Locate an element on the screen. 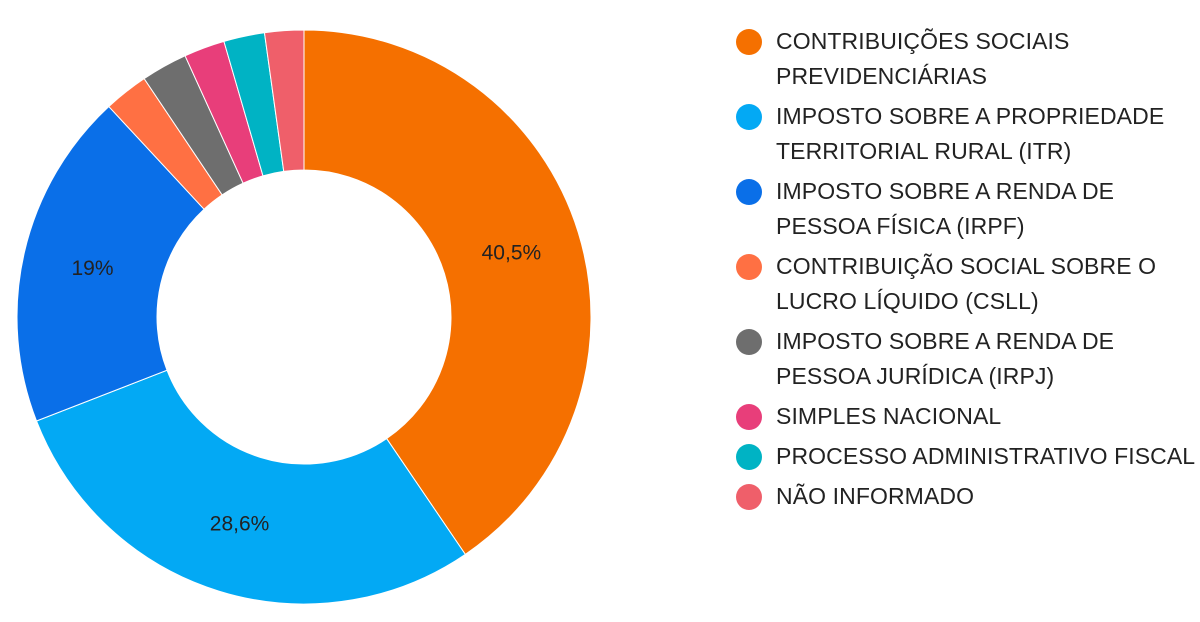  legend-item: PROCESSO ADMINISTRATIVO FISCAL is located at coordinates (966, 457).